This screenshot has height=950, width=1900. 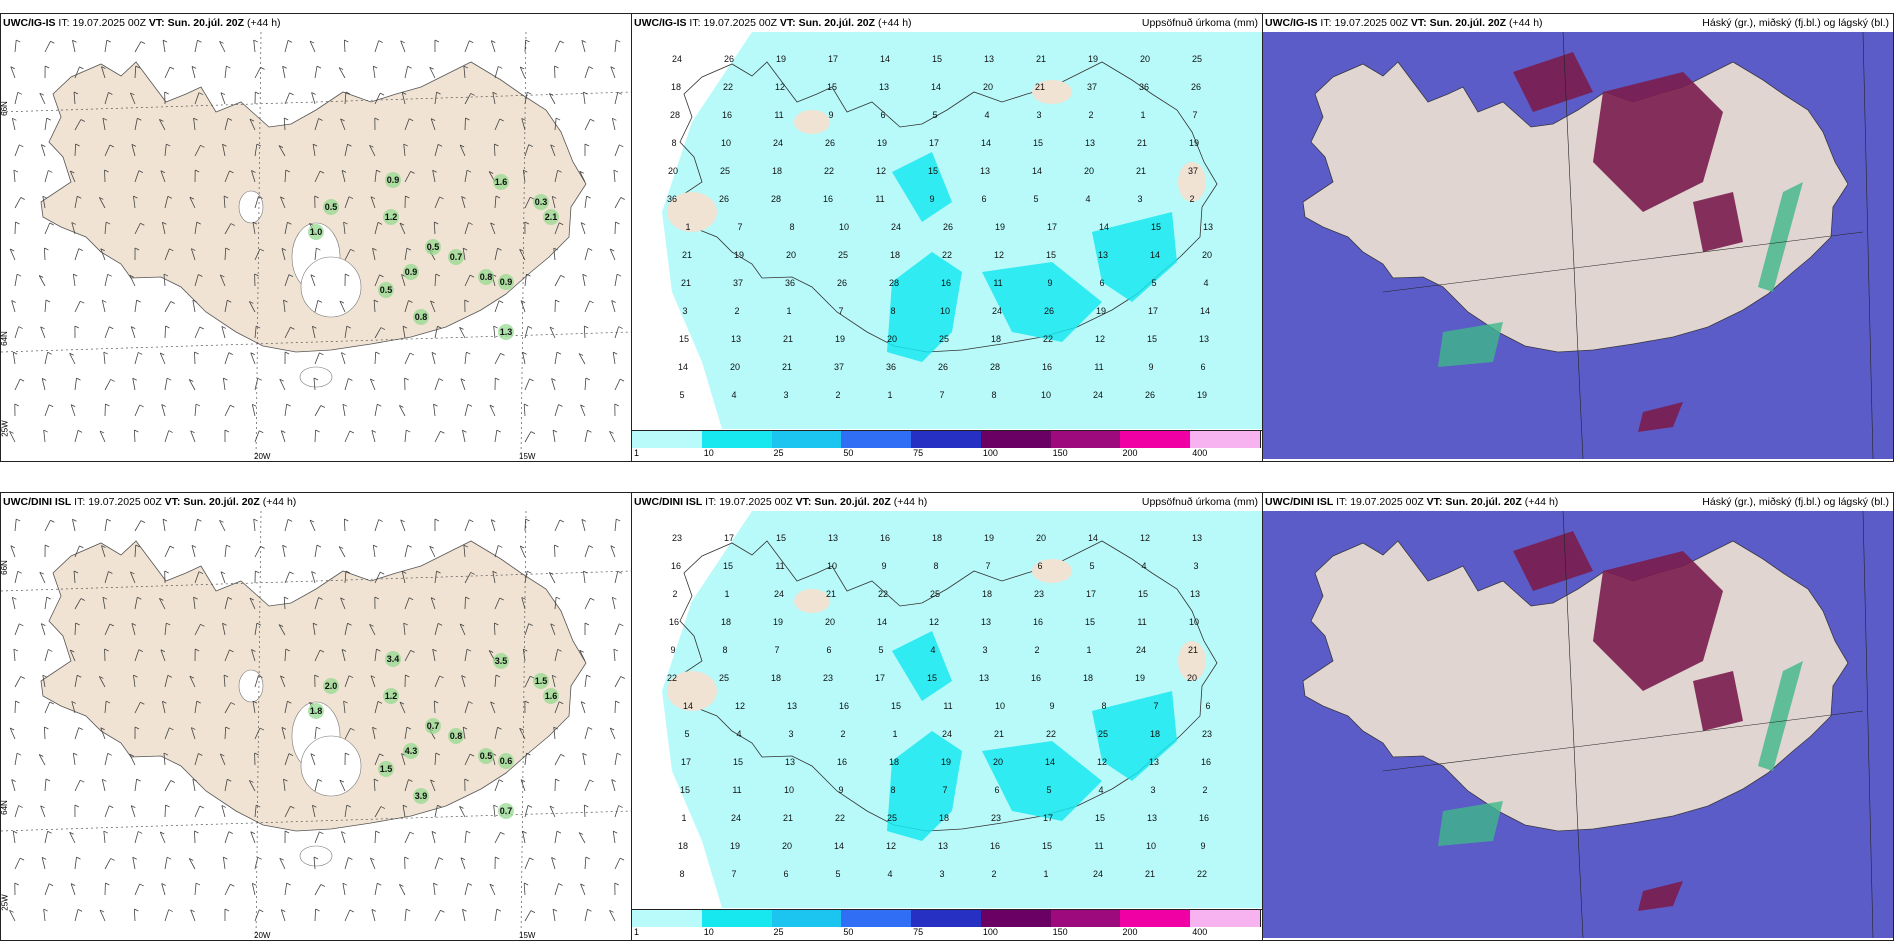 I want to click on precip-value-label: 19, so click(x=739, y=255).